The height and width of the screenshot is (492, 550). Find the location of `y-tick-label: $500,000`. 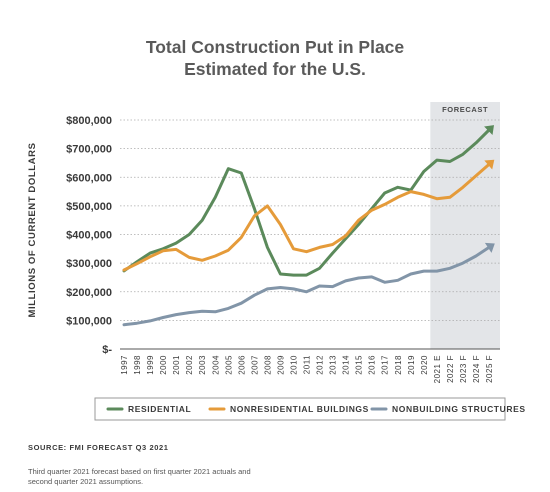

y-tick-label: $500,000 is located at coordinates (89, 207).